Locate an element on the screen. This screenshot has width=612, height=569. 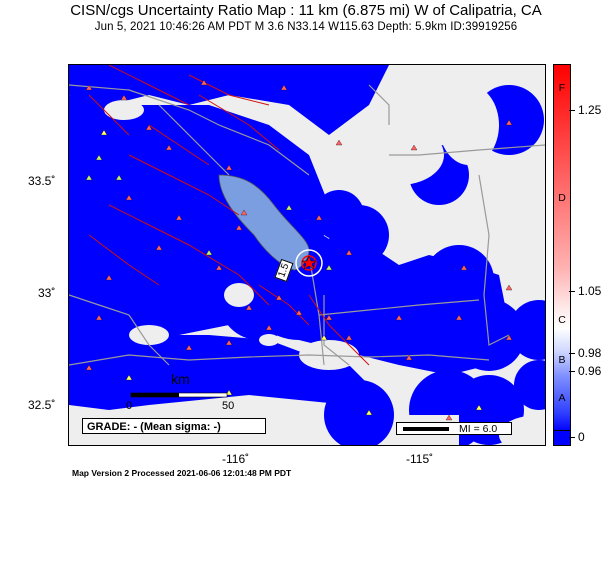
colorbar-value-1-25: 1.25 is located at coordinates (590, 110).